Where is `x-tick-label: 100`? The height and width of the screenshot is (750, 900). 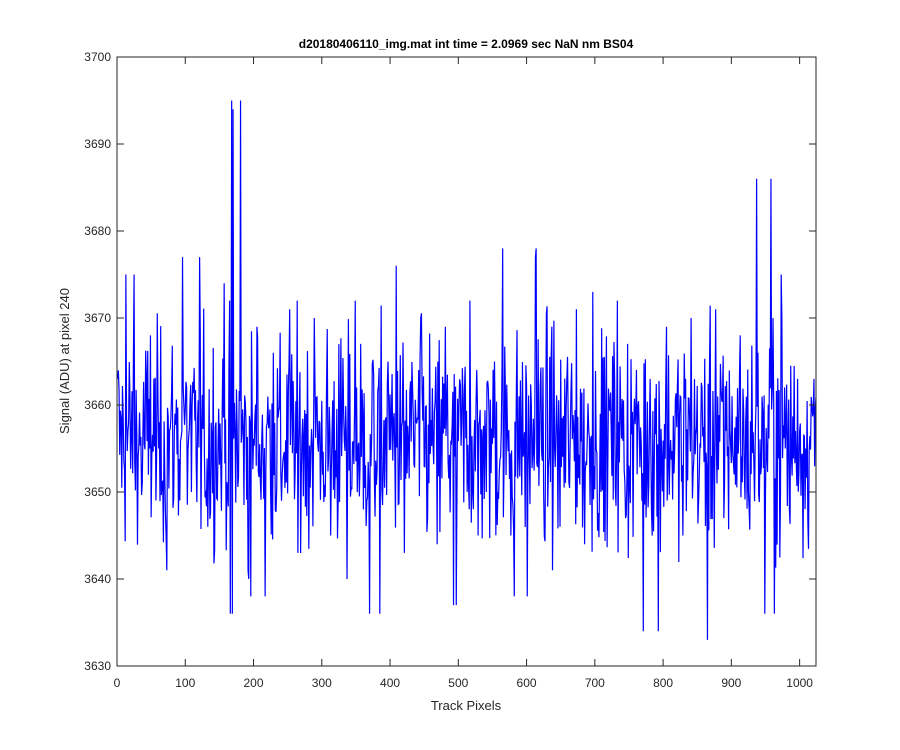
x-tick-label: 100 is located at coordinates (185, 683).